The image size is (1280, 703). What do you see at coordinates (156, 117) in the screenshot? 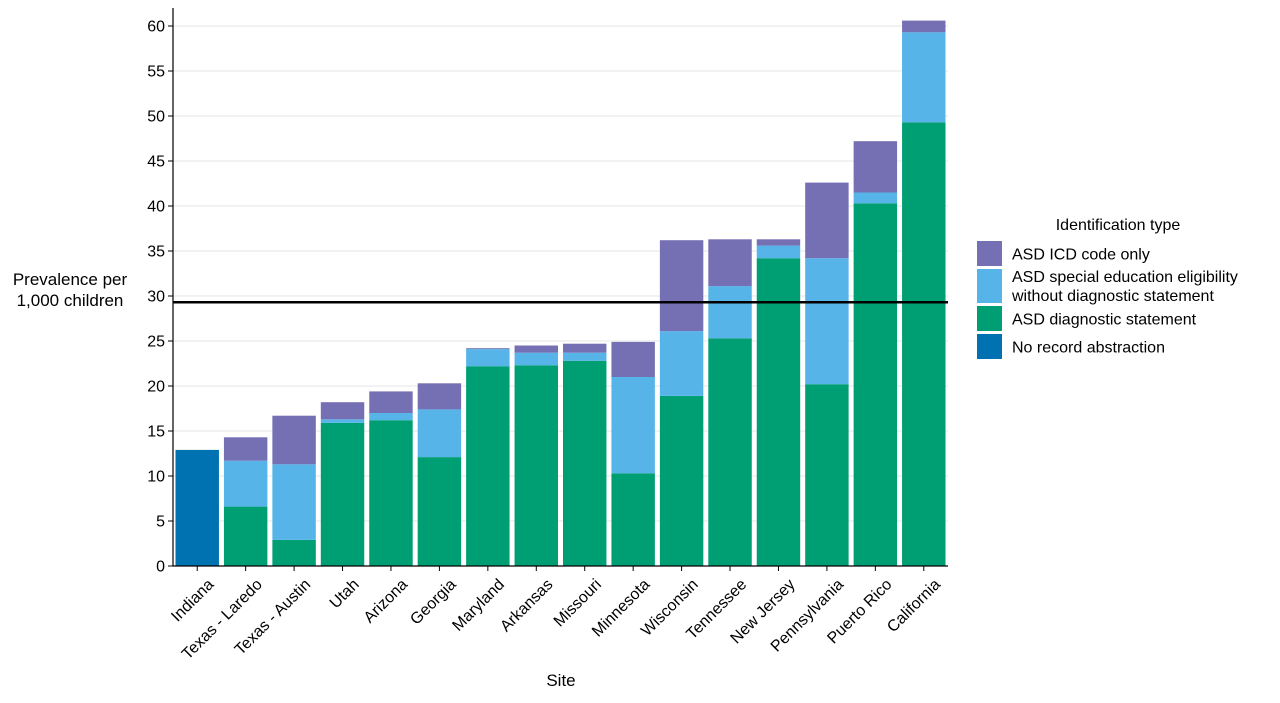
I see `y-tick-label: 50` at bounding box center [156, 117].